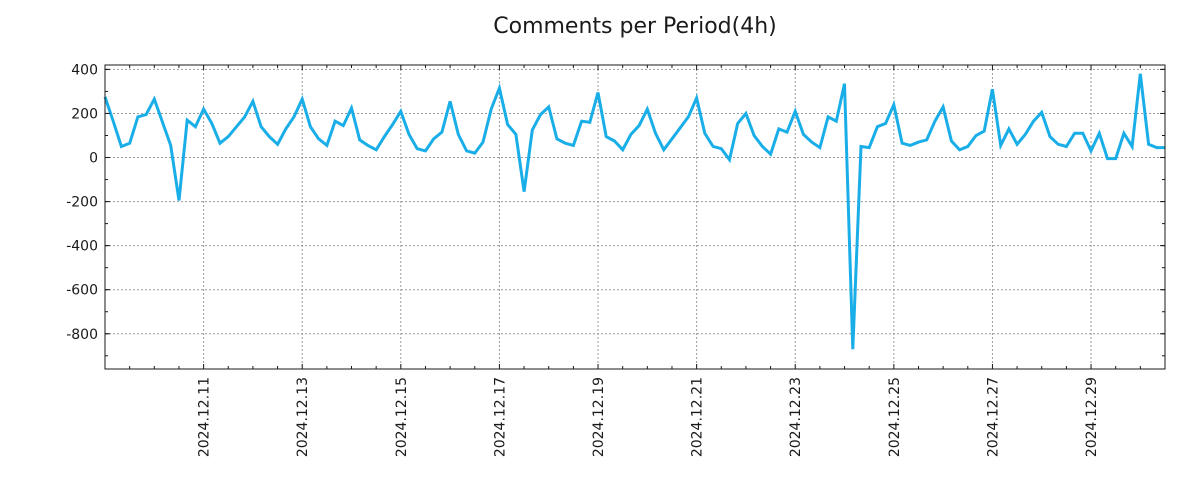 This screenshot has height=500, width=1200. What do you see at coordinates (82, 247) in the screenshot?
I see `y-tick-label: -400` at bounding box center [82, 247].